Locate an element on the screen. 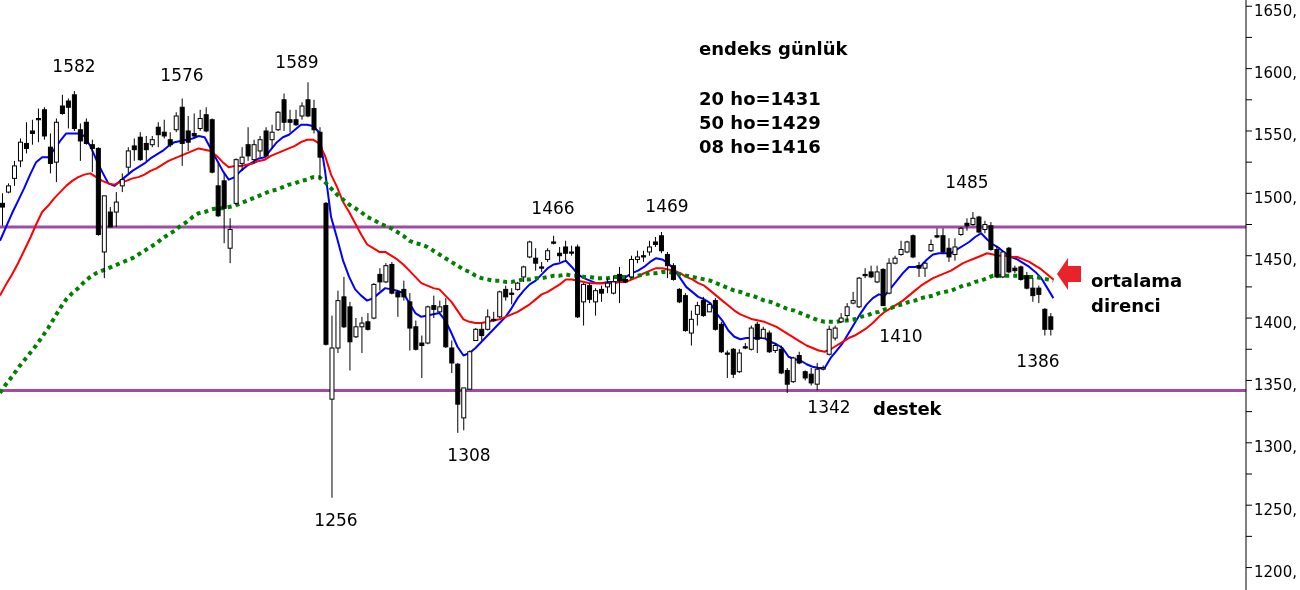  y-tick-label: 1500, is located at coordinates (1275, 197).